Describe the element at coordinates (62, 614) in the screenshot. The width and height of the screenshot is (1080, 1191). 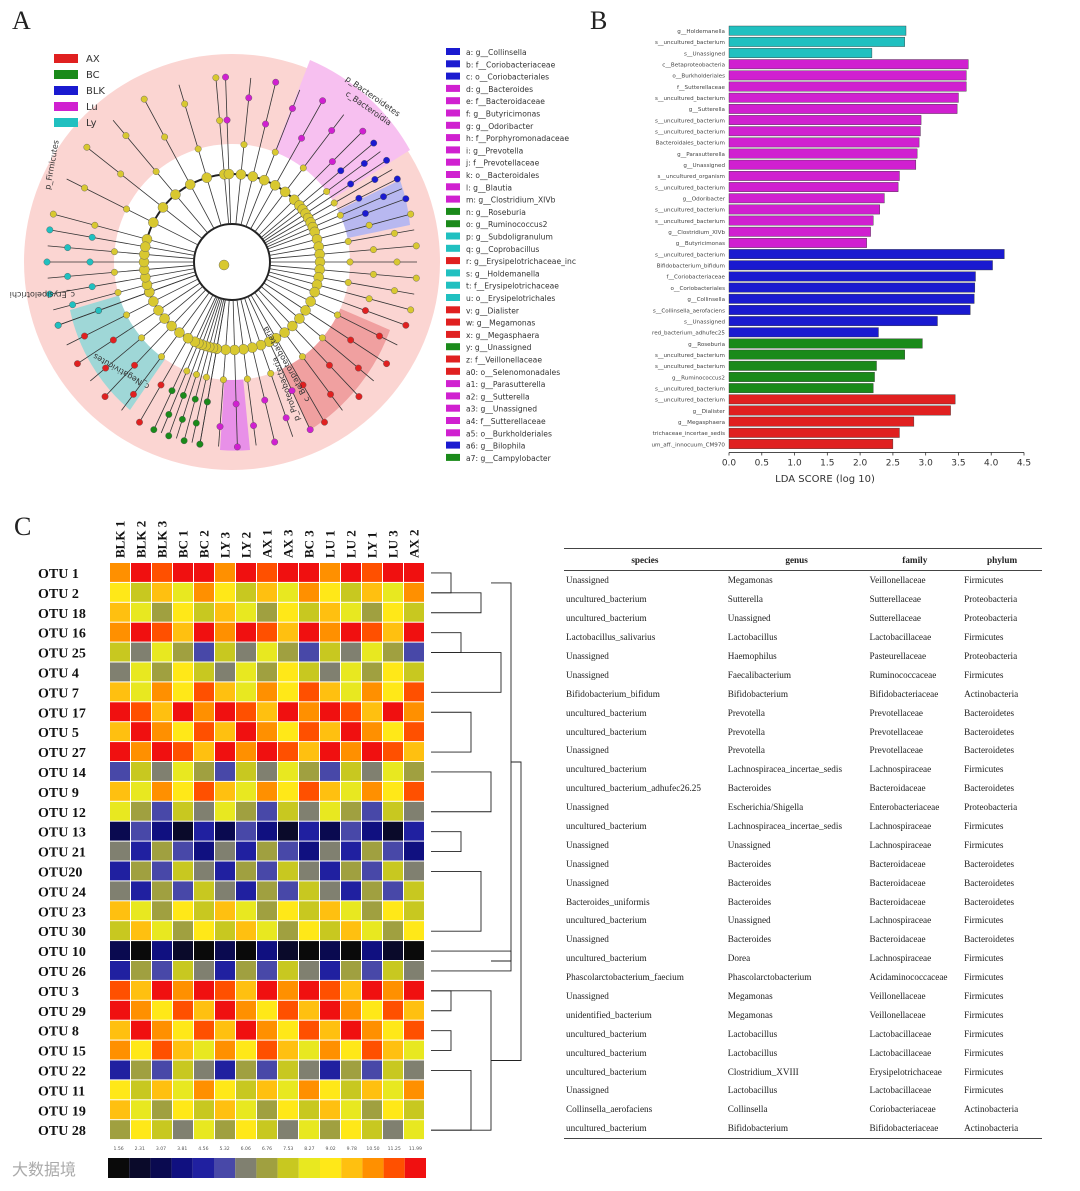
I see `heatmap-row-label: OTU 18` at that location.